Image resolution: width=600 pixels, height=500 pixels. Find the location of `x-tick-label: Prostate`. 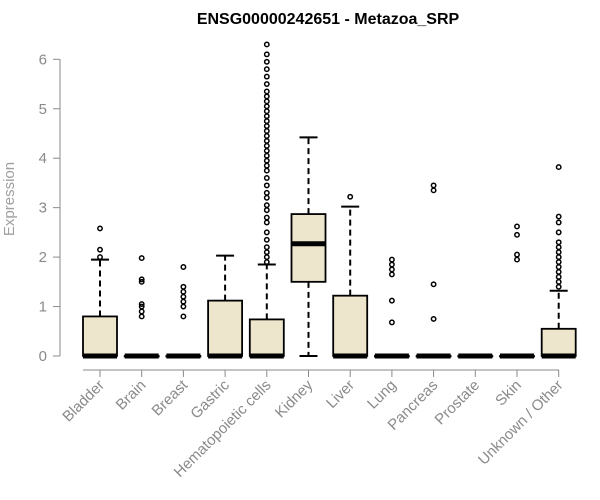

x-tick-label: Prostate is located at coordinates (458, 403).